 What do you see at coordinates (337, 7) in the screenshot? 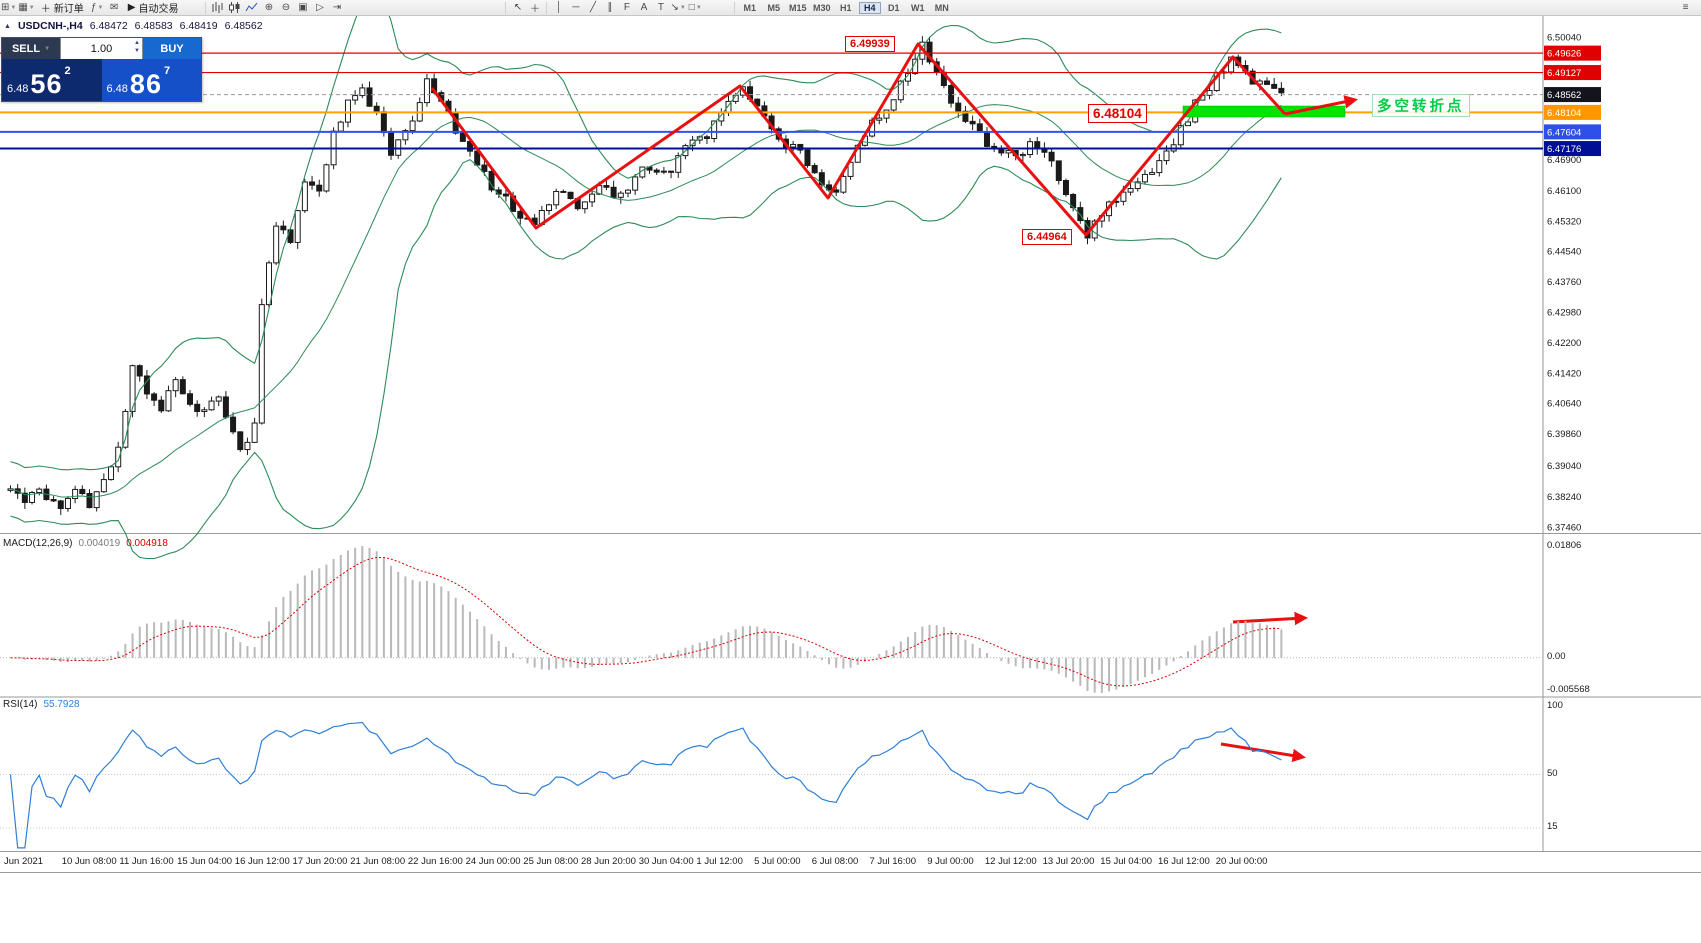
I see `chart-shift-icon: ⇥` at bounding box center [337, 7].